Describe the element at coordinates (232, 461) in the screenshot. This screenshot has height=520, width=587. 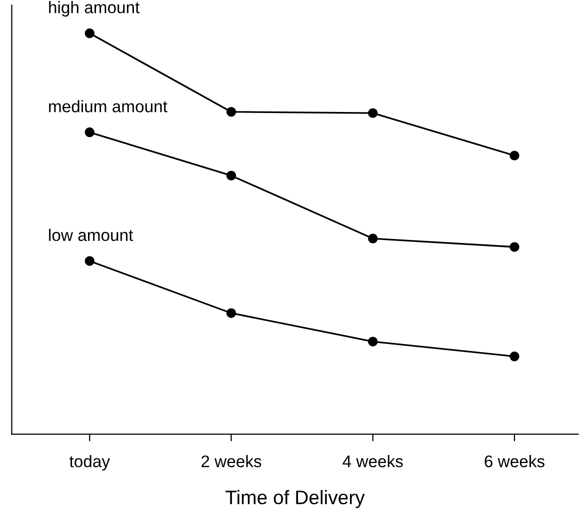
I see `x-tick-label: 2 weeks` at that location.